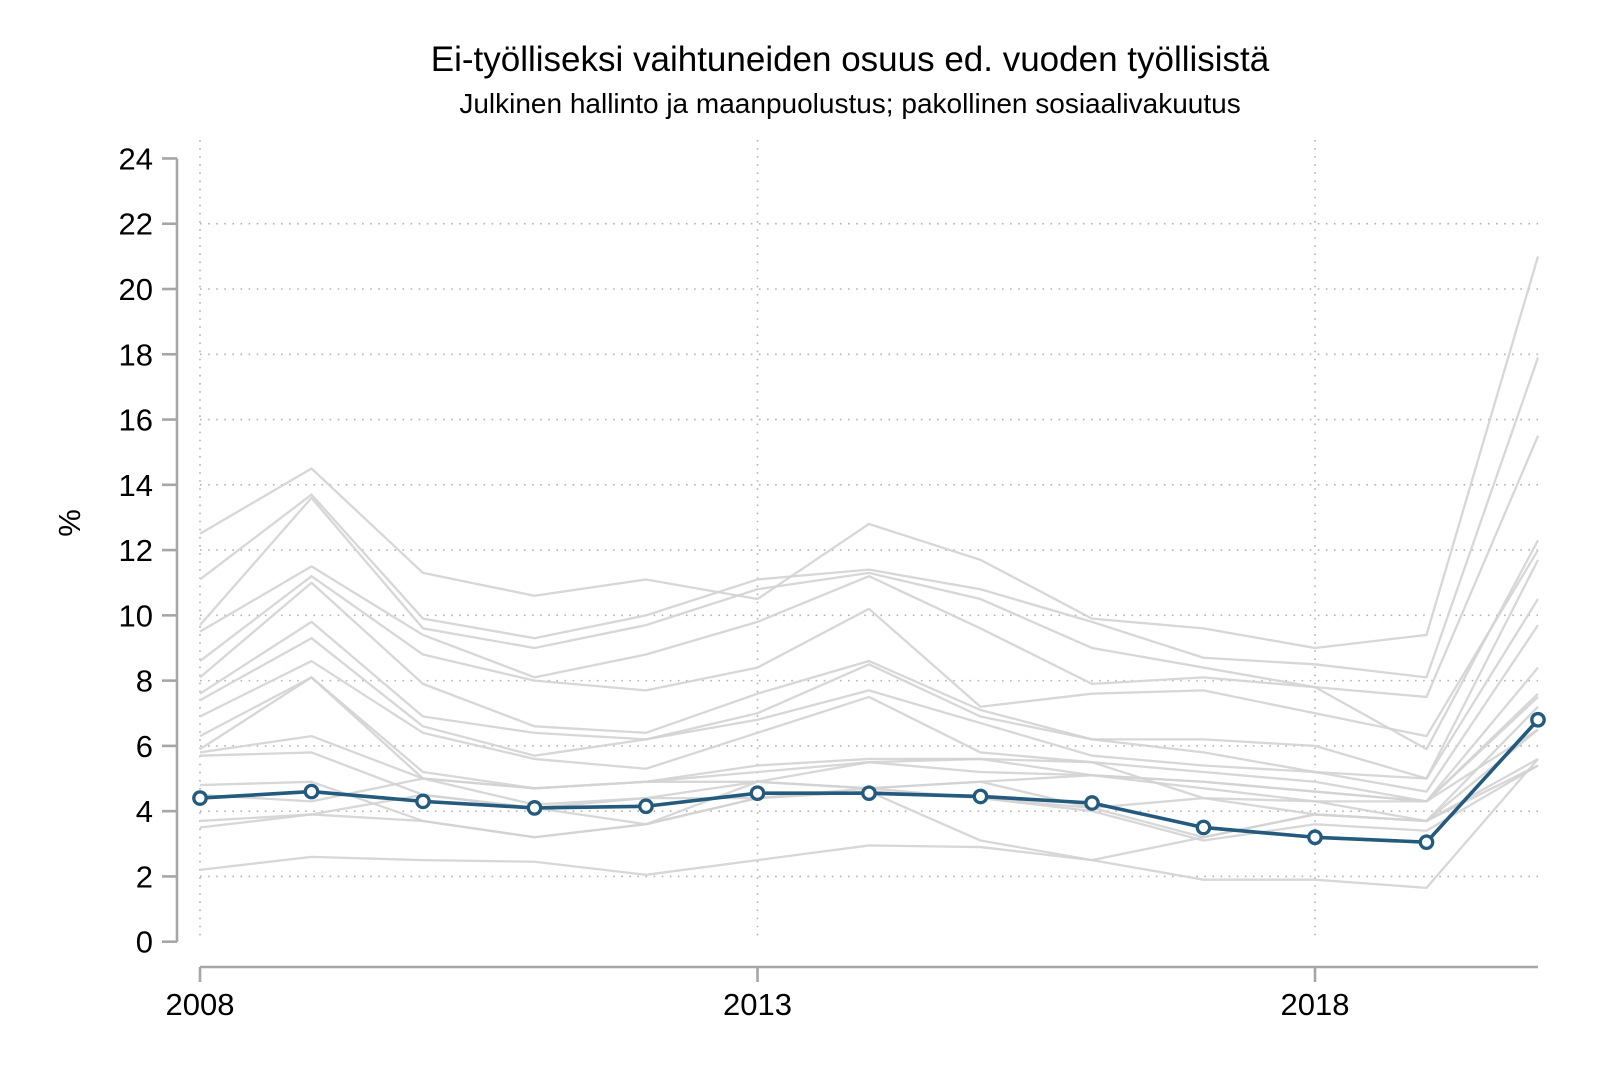 This screenshot has width=1600, height=1067. I want to click on highlight-series-line, so click(869, 781).